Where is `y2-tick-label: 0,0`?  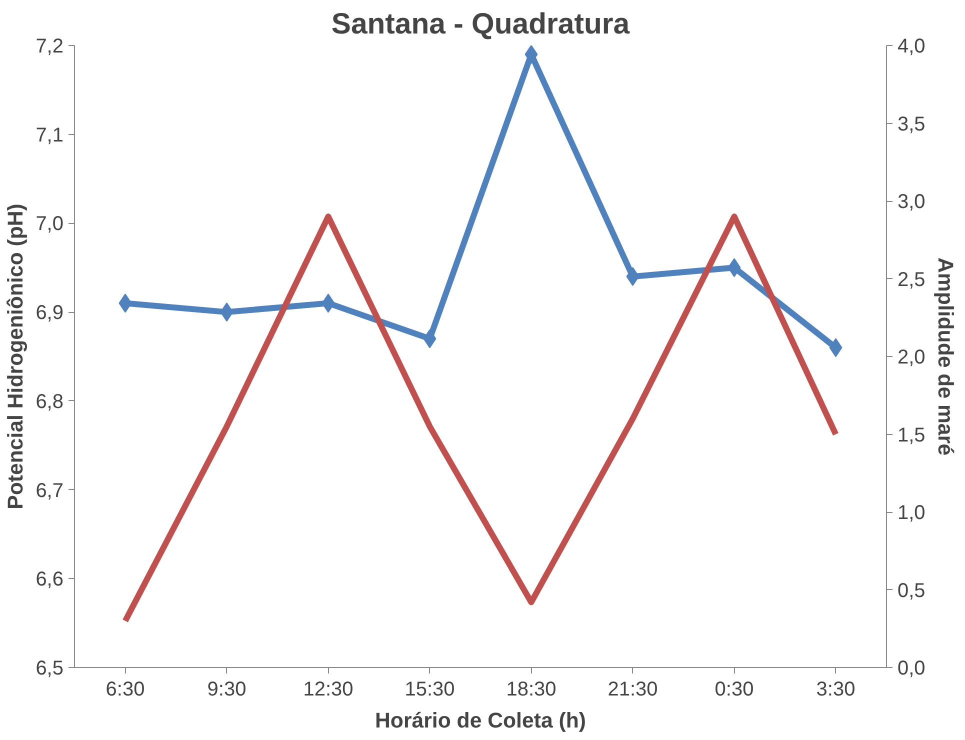
y2-tick-label: 0,0 is located at coordinates (912, 669).